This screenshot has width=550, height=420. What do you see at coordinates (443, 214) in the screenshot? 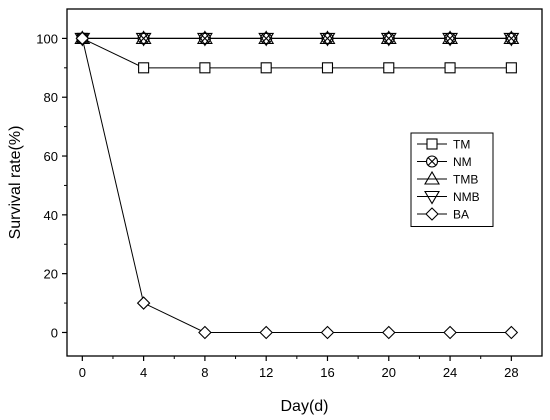
I see `legend-entry: BA` at bounding box center [443, 214].